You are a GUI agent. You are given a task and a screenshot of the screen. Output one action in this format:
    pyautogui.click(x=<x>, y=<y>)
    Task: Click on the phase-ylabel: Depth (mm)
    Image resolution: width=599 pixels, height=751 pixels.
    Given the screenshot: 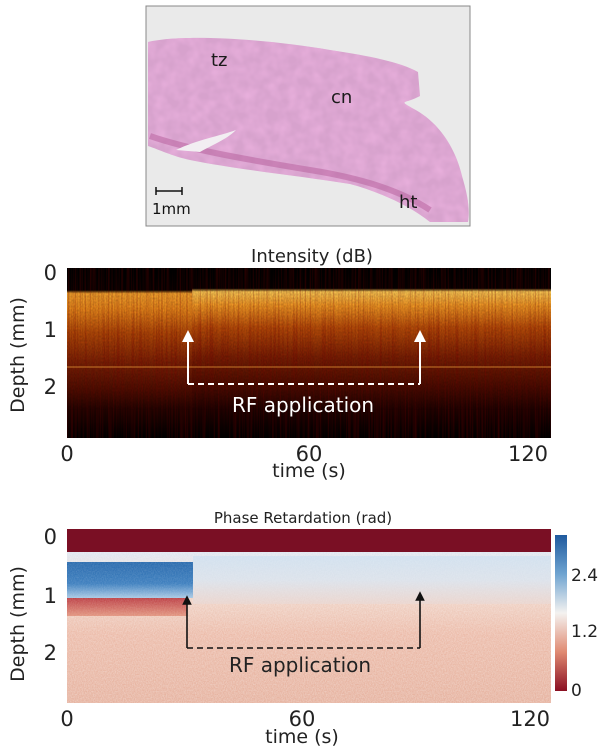 What is the action you would take?
    pyautogui.click(x=18, y=624)
    